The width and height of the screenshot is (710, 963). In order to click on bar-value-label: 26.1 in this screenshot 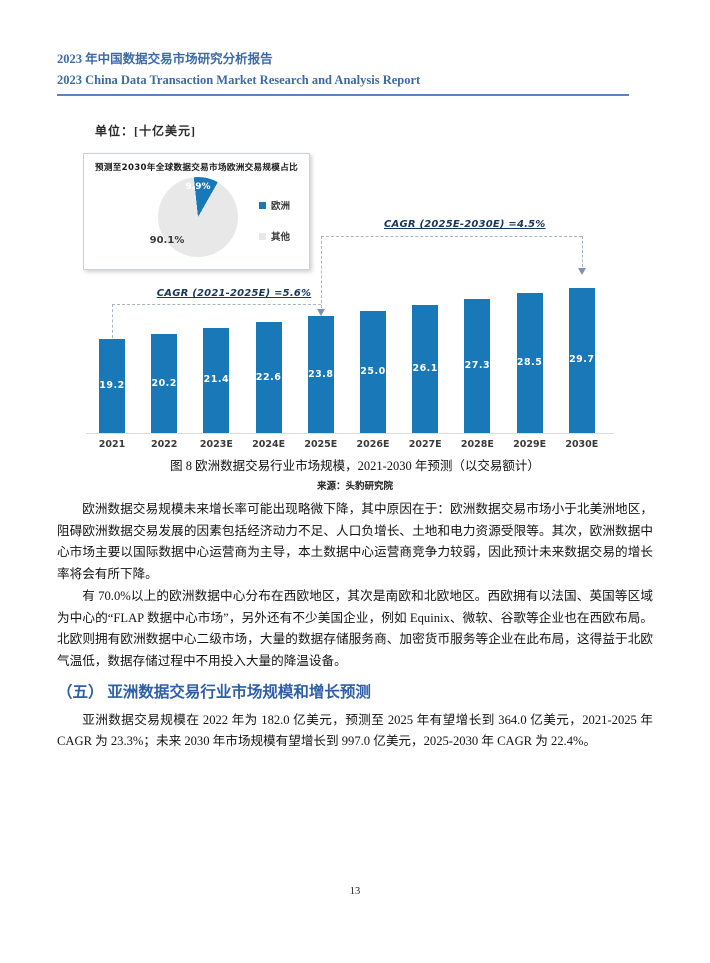, I will do `click(425, 368)`.